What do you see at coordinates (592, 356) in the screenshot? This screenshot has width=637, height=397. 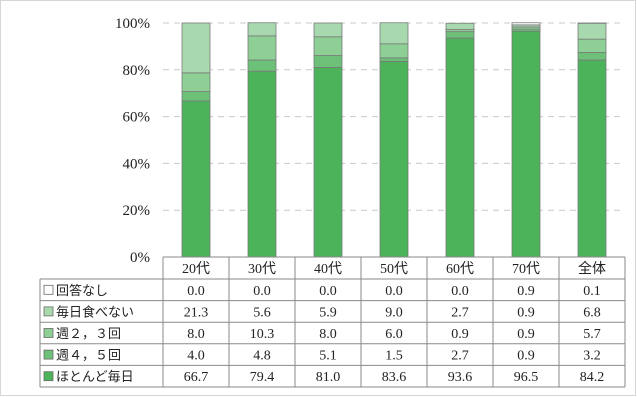 I see `data-cell: 3.2` at bounding box center [592, 356].